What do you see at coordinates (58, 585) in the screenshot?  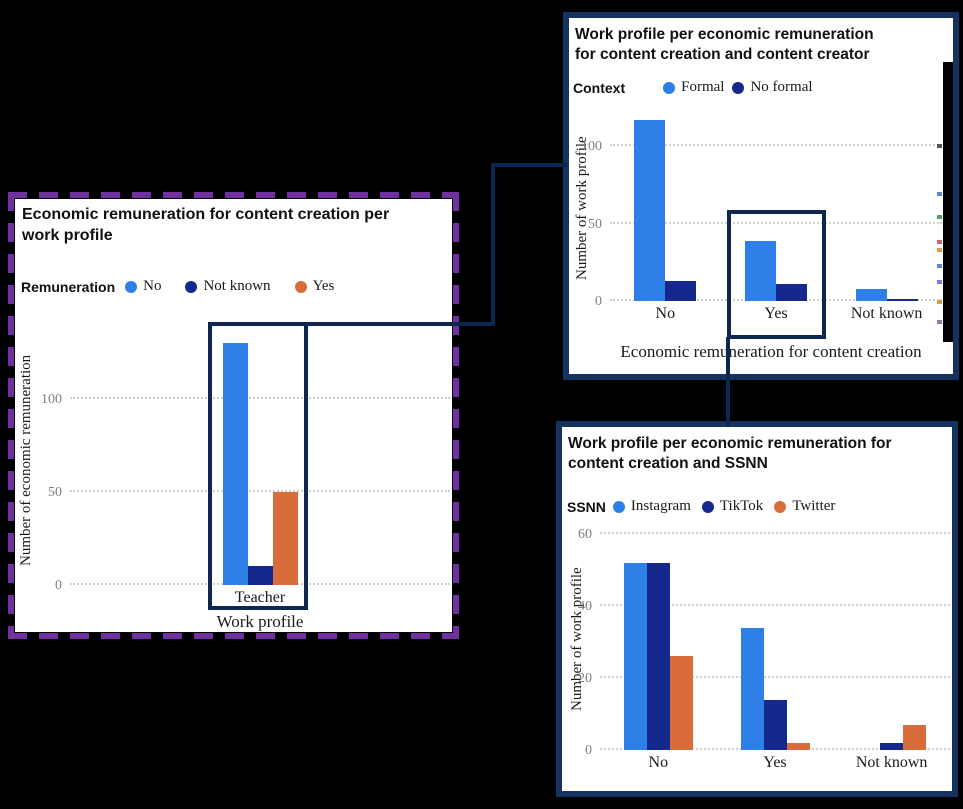 I see `tick-label-0: 0` at bounding box center [58, 585].